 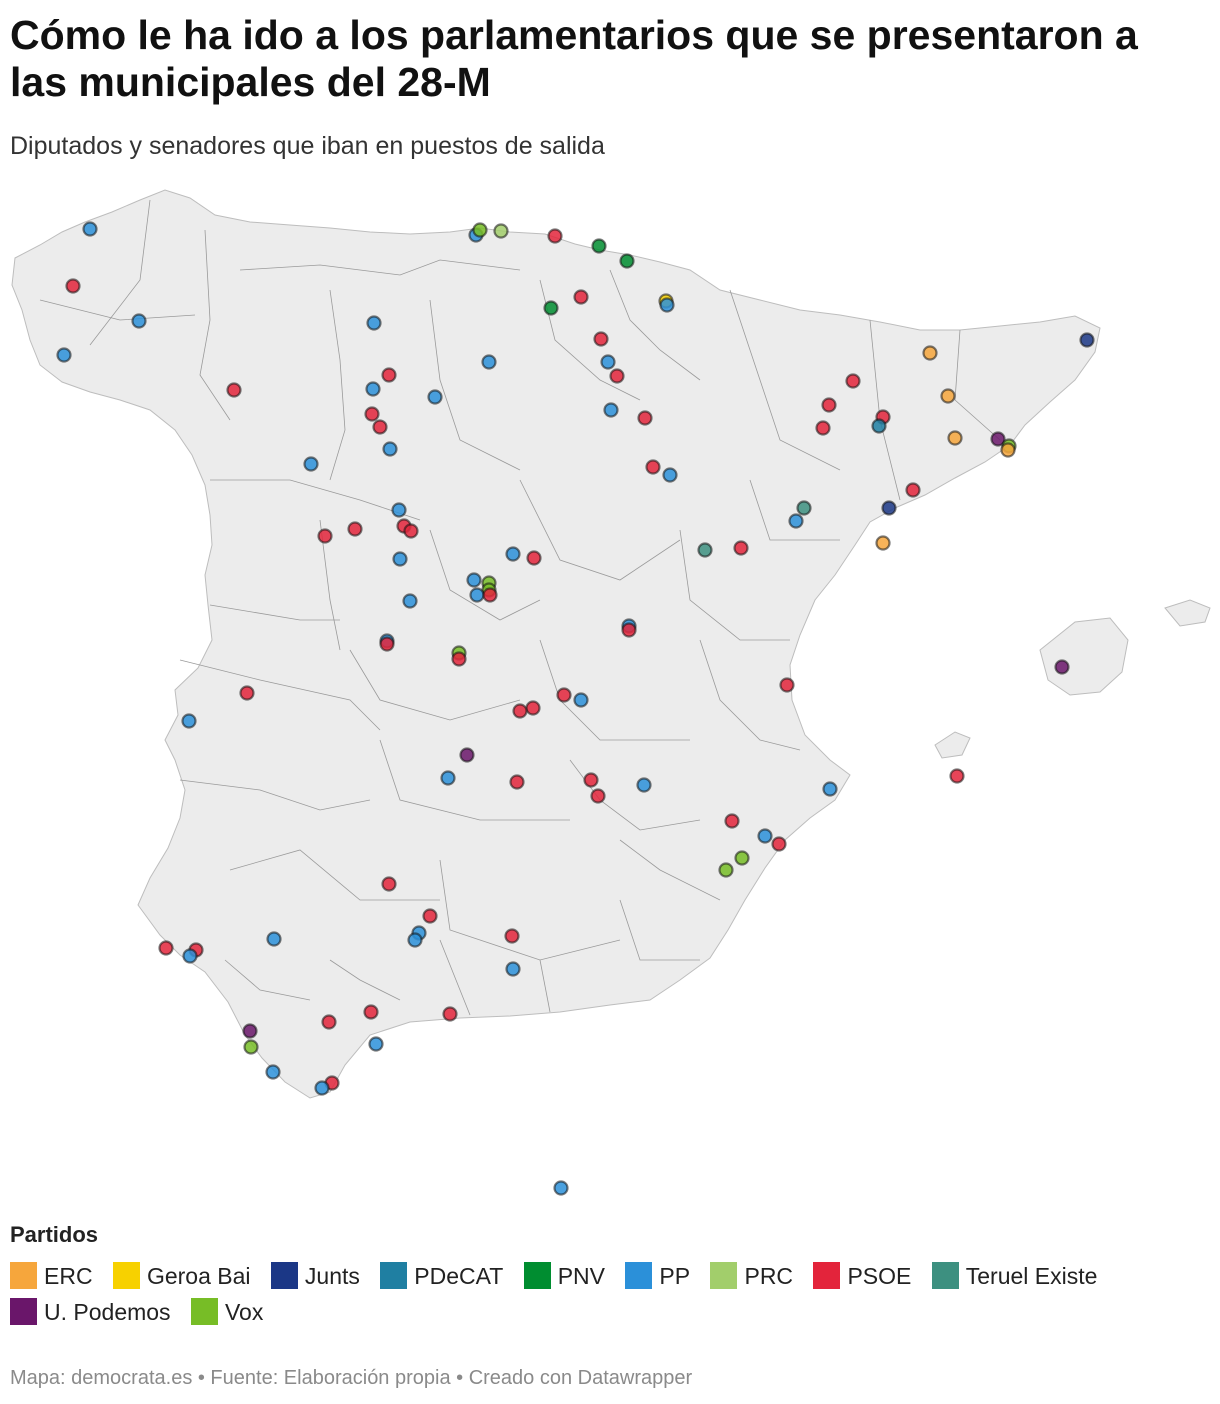 I want to click on legend-swatch-u-podemos, so click(x=23, y=1311).